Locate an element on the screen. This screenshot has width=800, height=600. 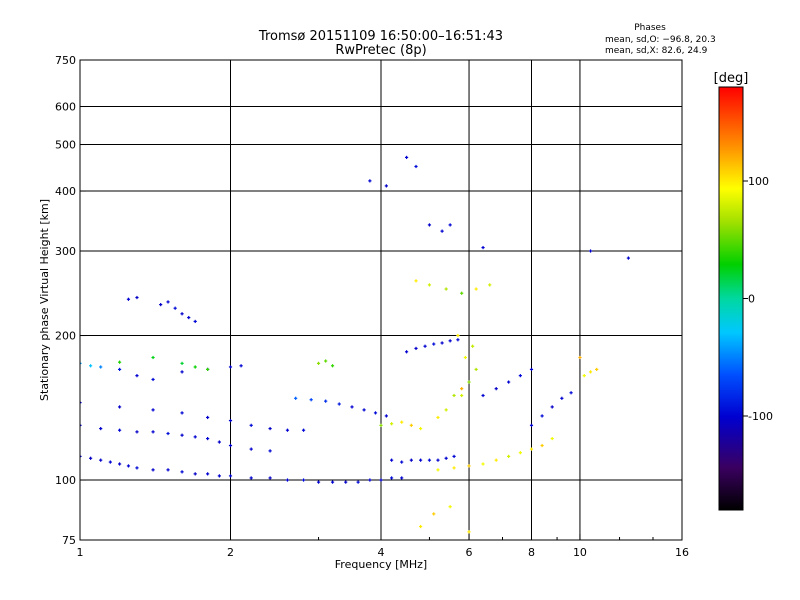
x-tick-label: 10 is located at coordinates (580, 552).